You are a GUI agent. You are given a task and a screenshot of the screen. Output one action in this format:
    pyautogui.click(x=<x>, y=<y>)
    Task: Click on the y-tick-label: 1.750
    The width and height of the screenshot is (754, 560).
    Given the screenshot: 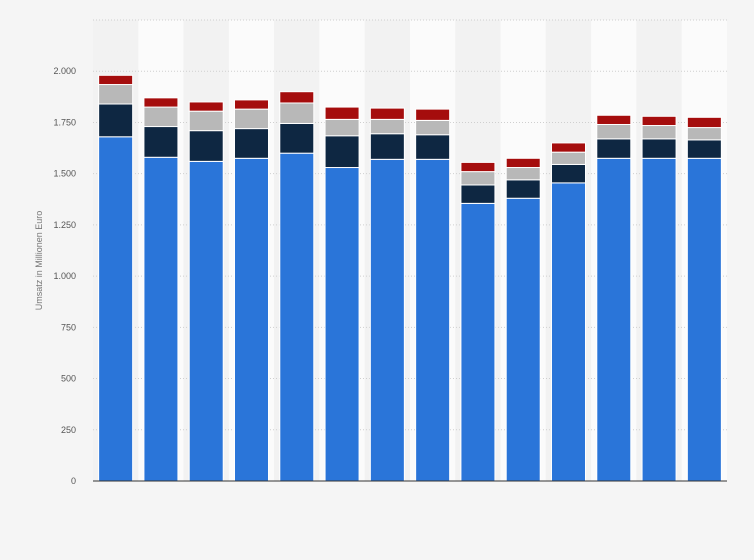 What is the action you would take?
    pyautogui.click(x=64, y=122)
    